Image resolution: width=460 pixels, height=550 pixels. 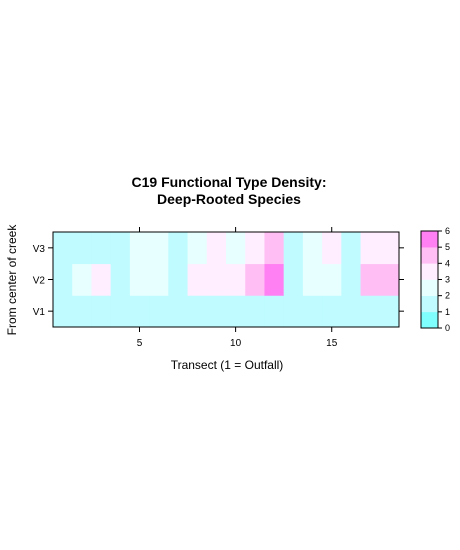 I want to click on x-axis: 5 10 15, so click(x=237, y=288).